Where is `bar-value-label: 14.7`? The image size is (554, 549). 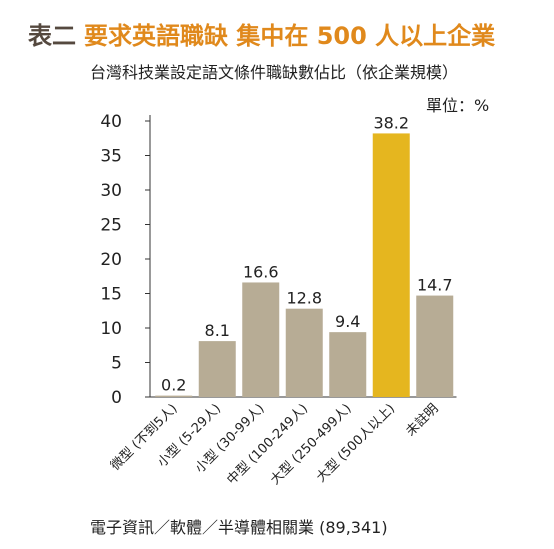 bar-value-label: 14.7 is located at coordinates (435, 285).